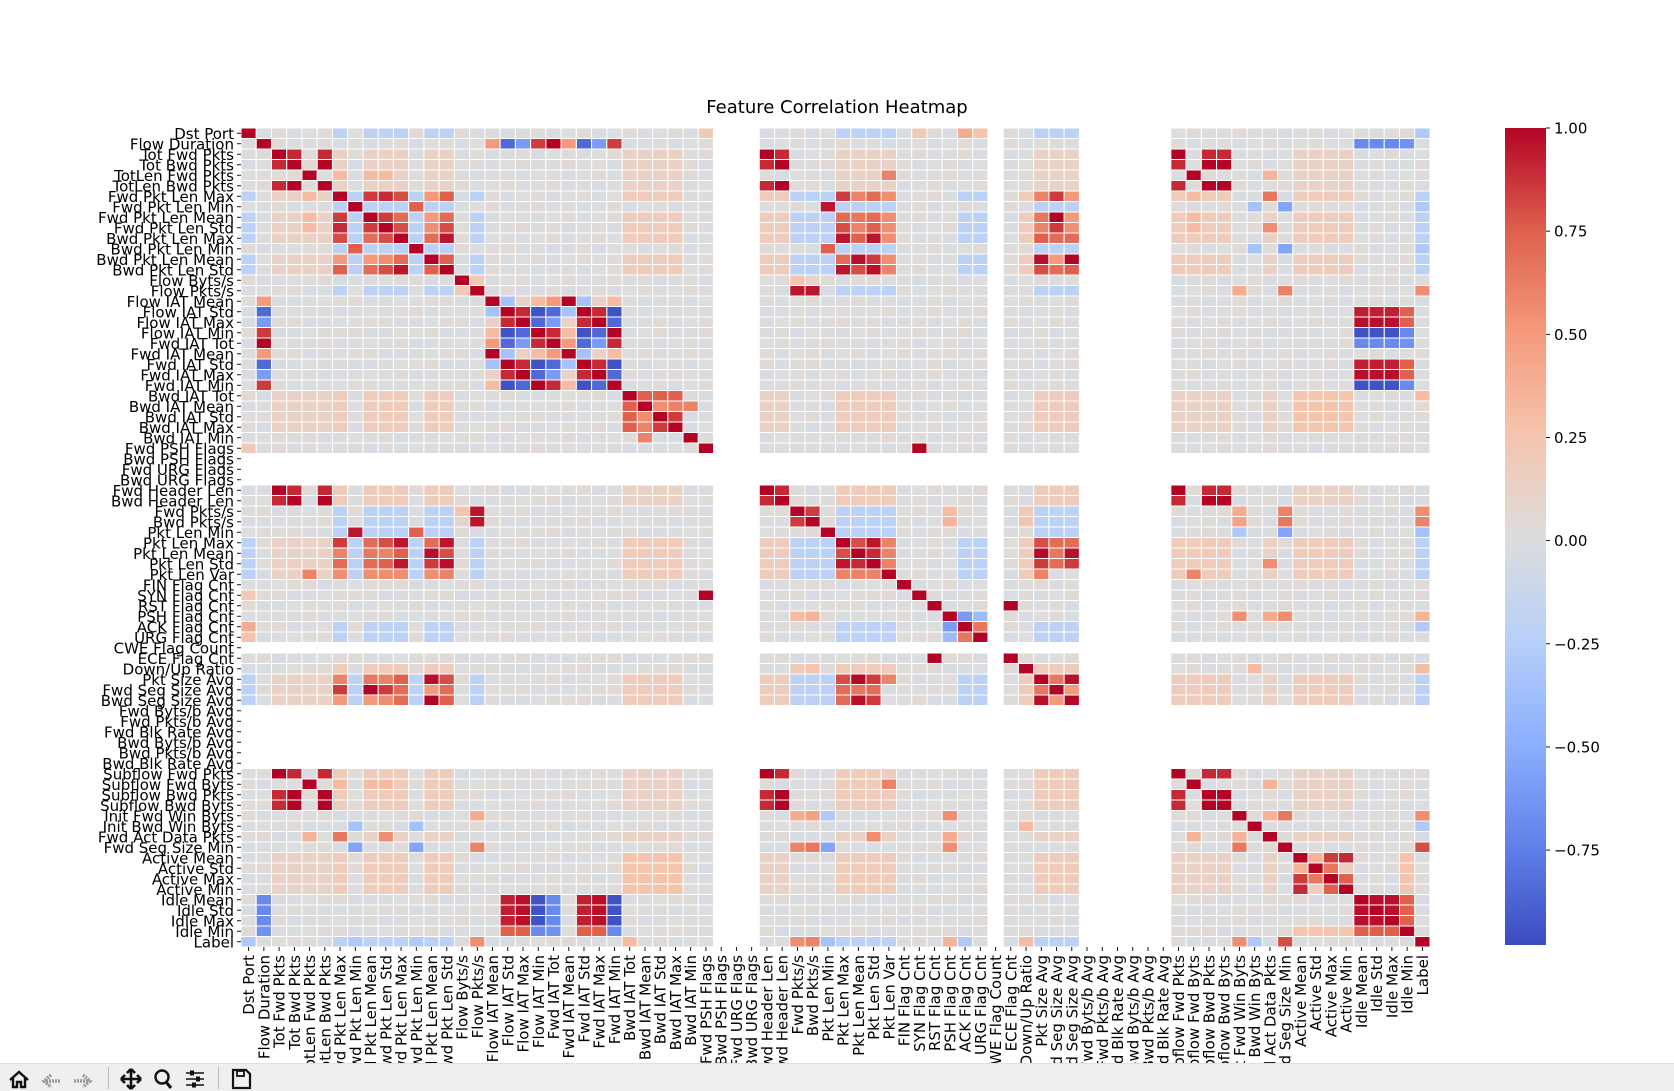 This screenshot has height=1091, width=1674. Describe the element at coordinates (177, 480) in the screenshot. I see `y-tick-label: Bwd URG Flags` at that location.